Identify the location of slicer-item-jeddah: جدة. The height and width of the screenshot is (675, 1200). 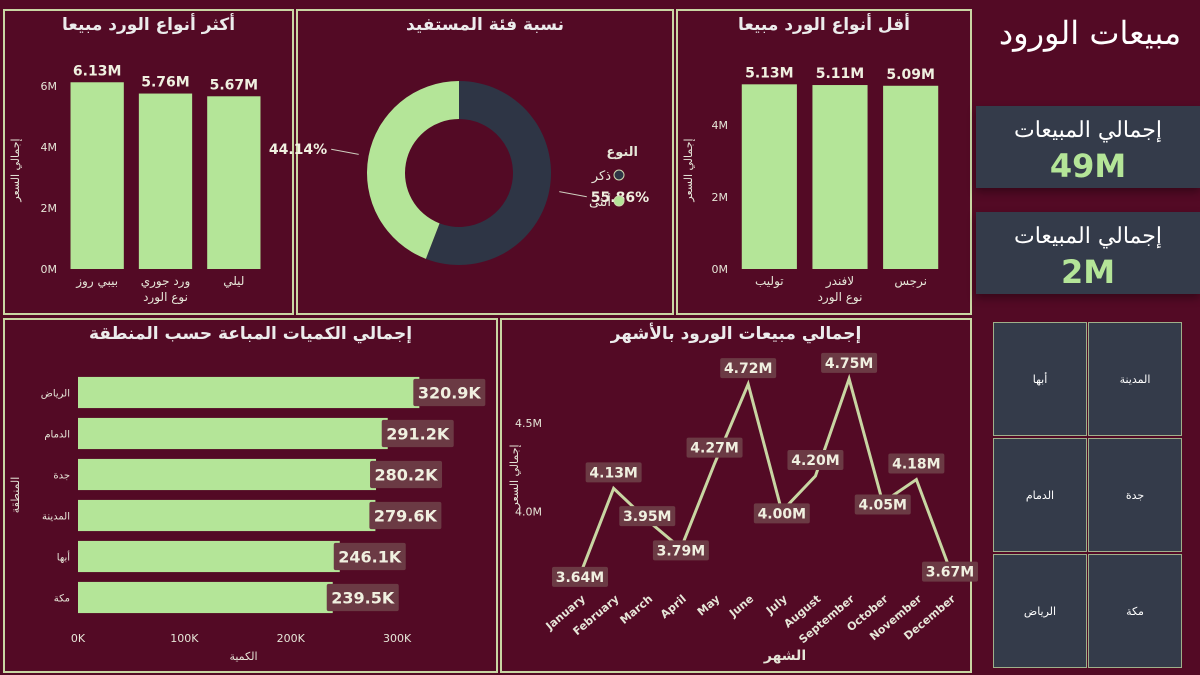
(1135, 495).